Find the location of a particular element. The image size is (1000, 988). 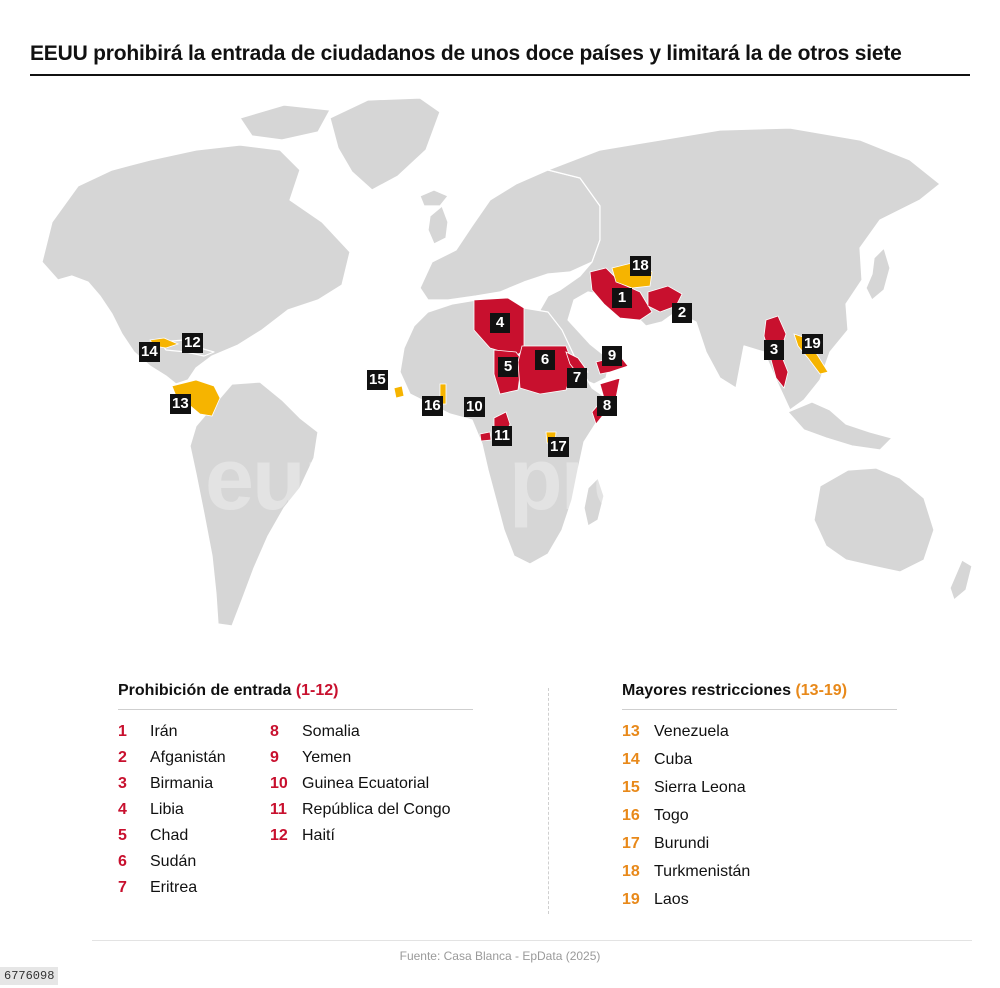

country-sudan is located at coordinates (546, 370).